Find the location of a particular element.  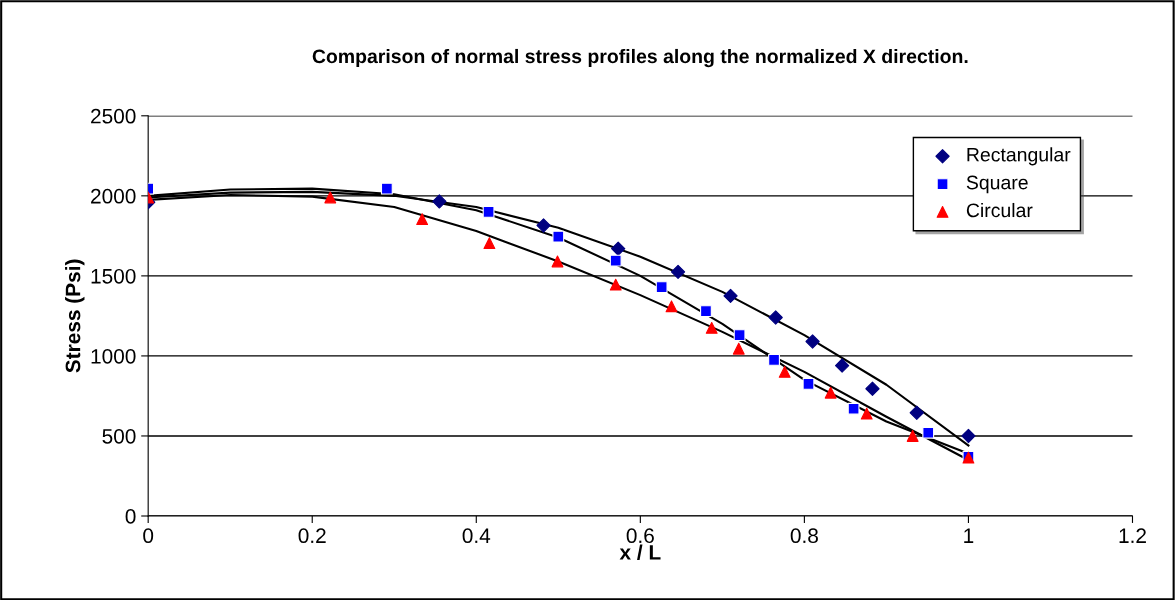

y-tick-label: 2000 is located at coordinates (113, 196).